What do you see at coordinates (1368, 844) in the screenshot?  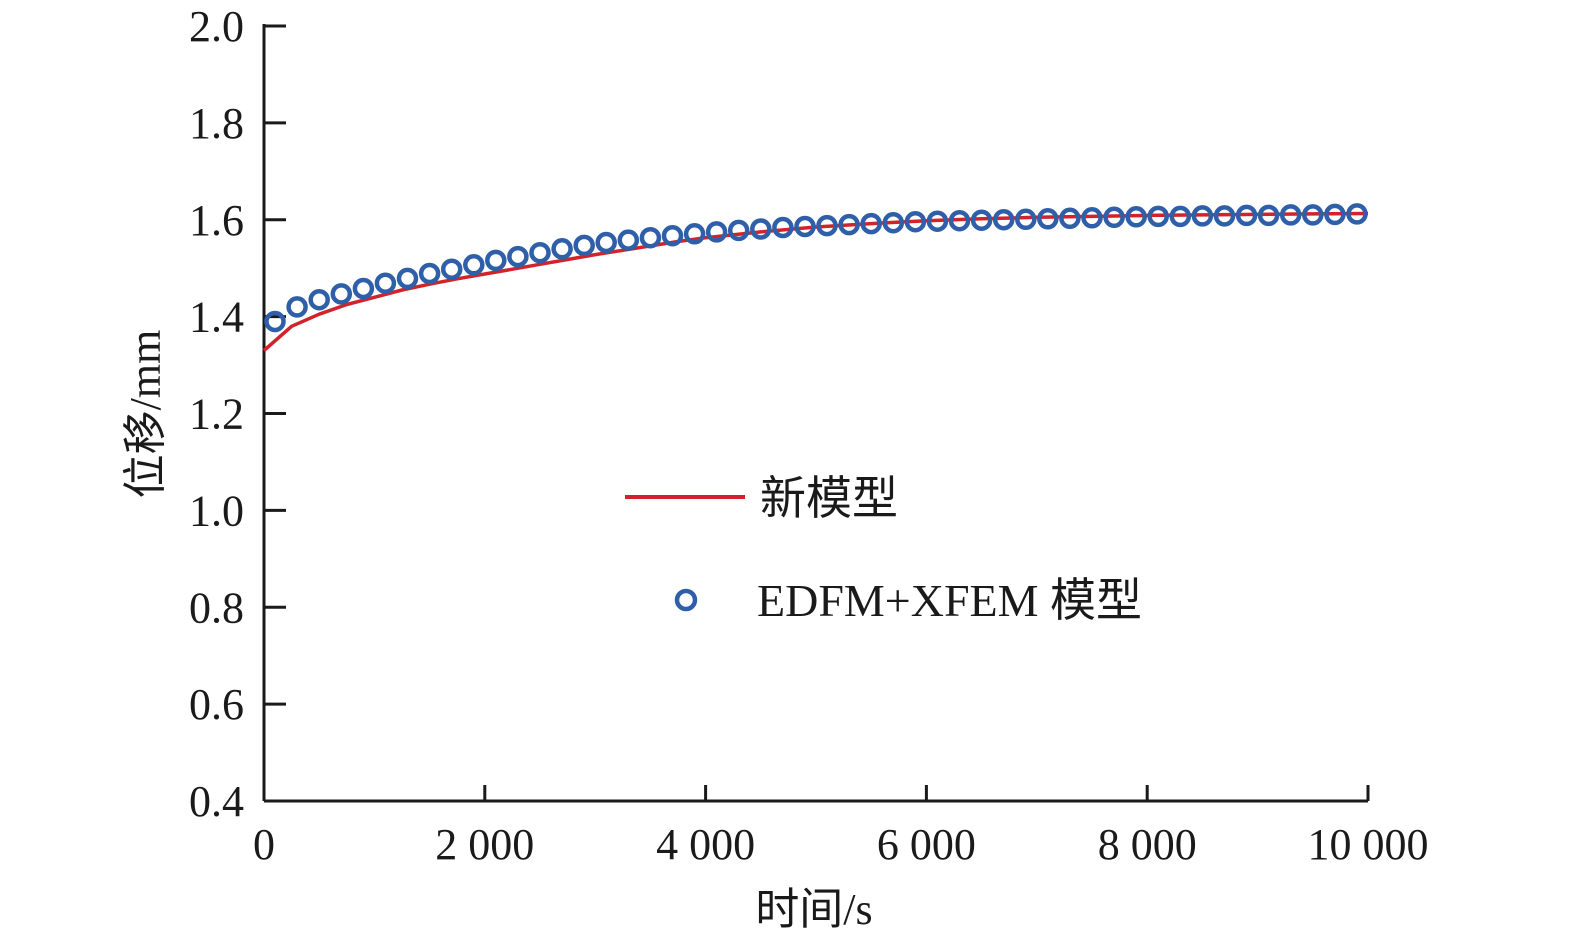 I see `x-tick-label: 10 000` at bounding box center [1368, 844].